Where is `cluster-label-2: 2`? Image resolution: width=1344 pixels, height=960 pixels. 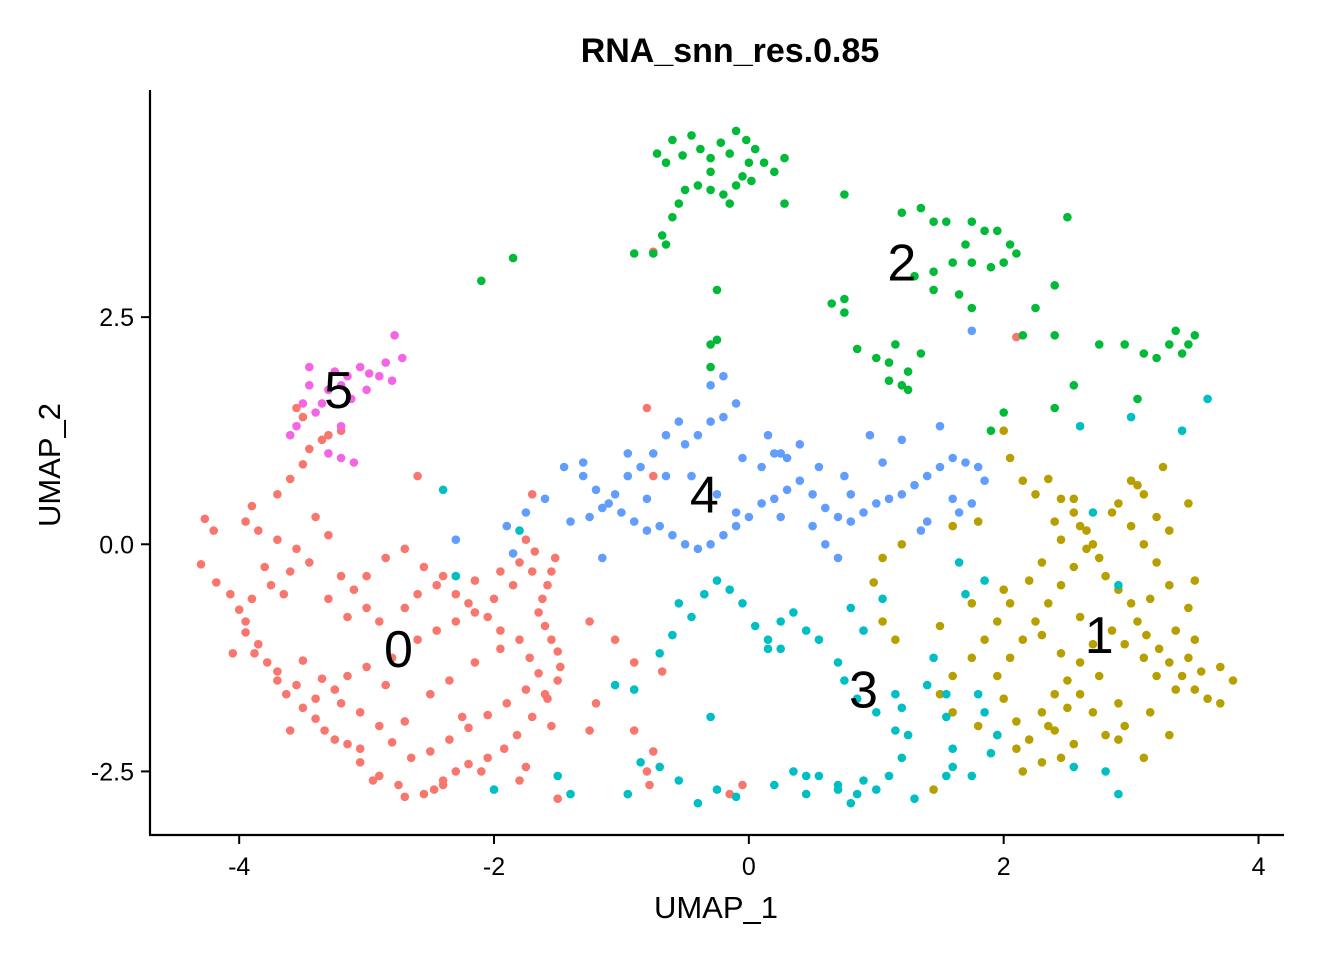
cluster-label-2: 2 is located at coordinates (901, 264).